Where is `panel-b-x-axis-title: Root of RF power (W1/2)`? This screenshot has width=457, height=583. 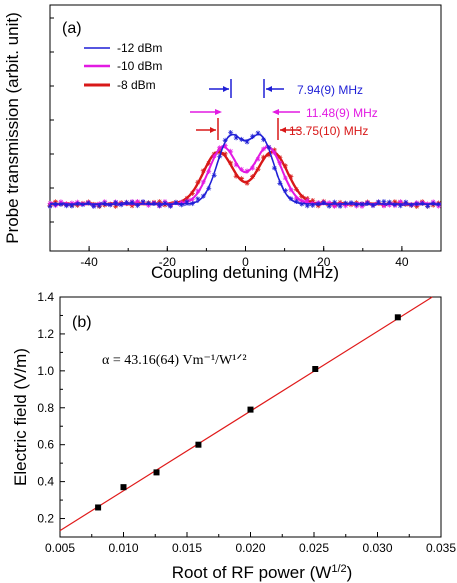
panel-b-x-axis-title: Root of RF power (W1/2) is located at coordinates (262, 572).